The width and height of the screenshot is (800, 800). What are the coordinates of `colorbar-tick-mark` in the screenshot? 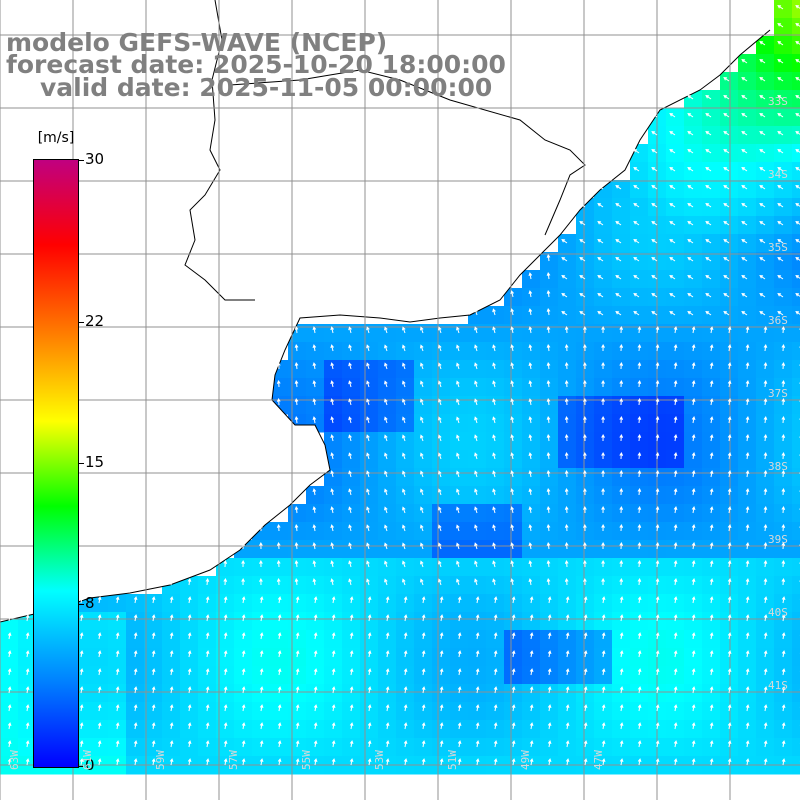 It's located at (81, 322).